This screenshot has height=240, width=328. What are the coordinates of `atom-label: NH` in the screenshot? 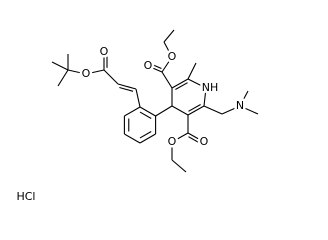 It's located at (210, 87).